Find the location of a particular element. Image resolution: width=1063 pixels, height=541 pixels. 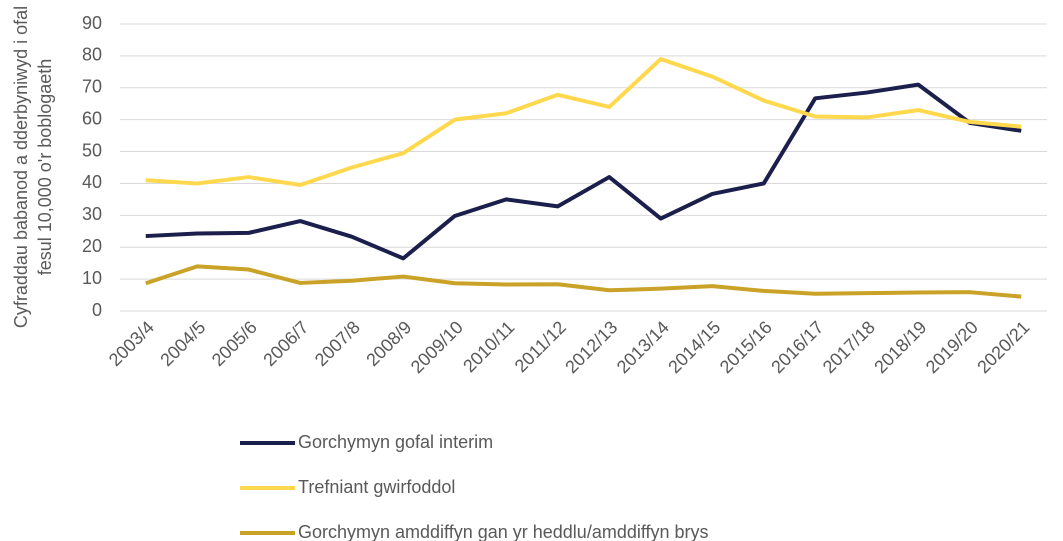

y-tick-label: 20 is located at coordinates (92, 246).